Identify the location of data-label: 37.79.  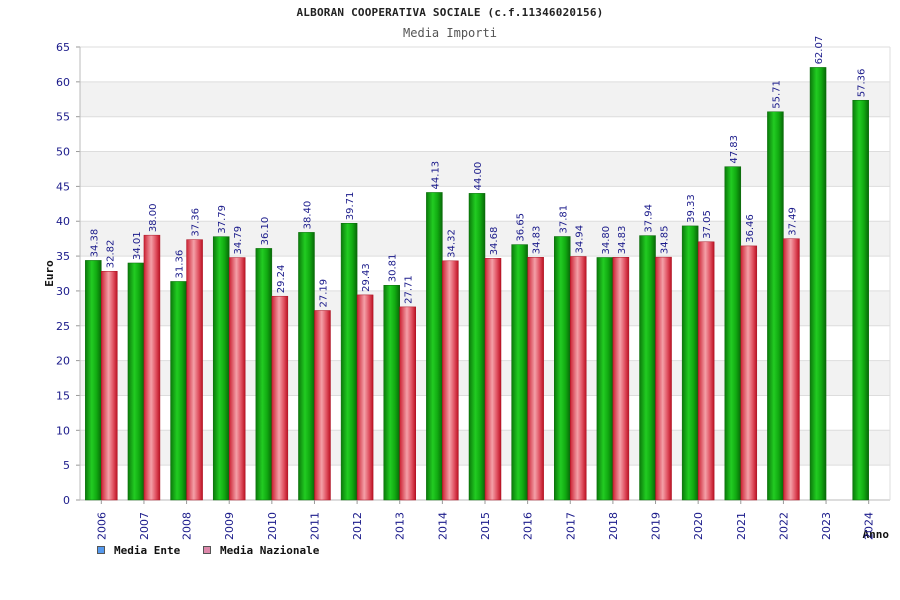
(222, 219).